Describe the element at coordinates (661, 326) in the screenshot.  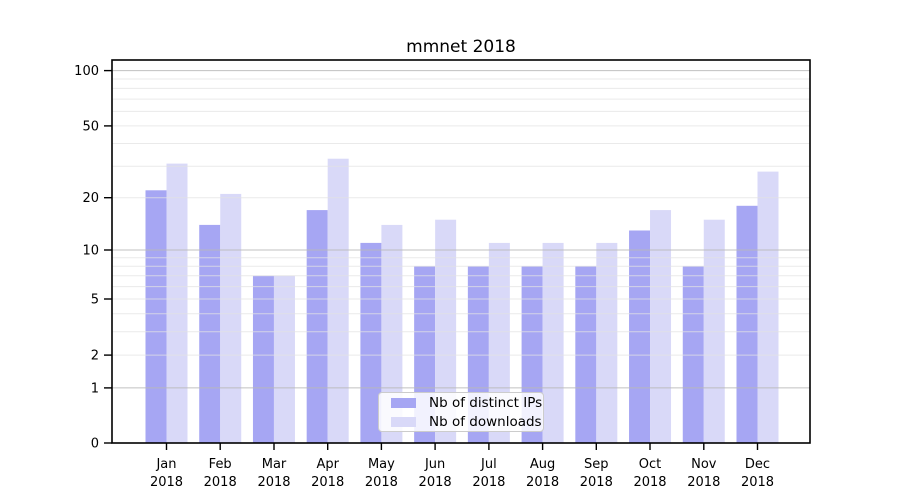
I see `bar-nb-of-downloads-oct-2018` at that location.